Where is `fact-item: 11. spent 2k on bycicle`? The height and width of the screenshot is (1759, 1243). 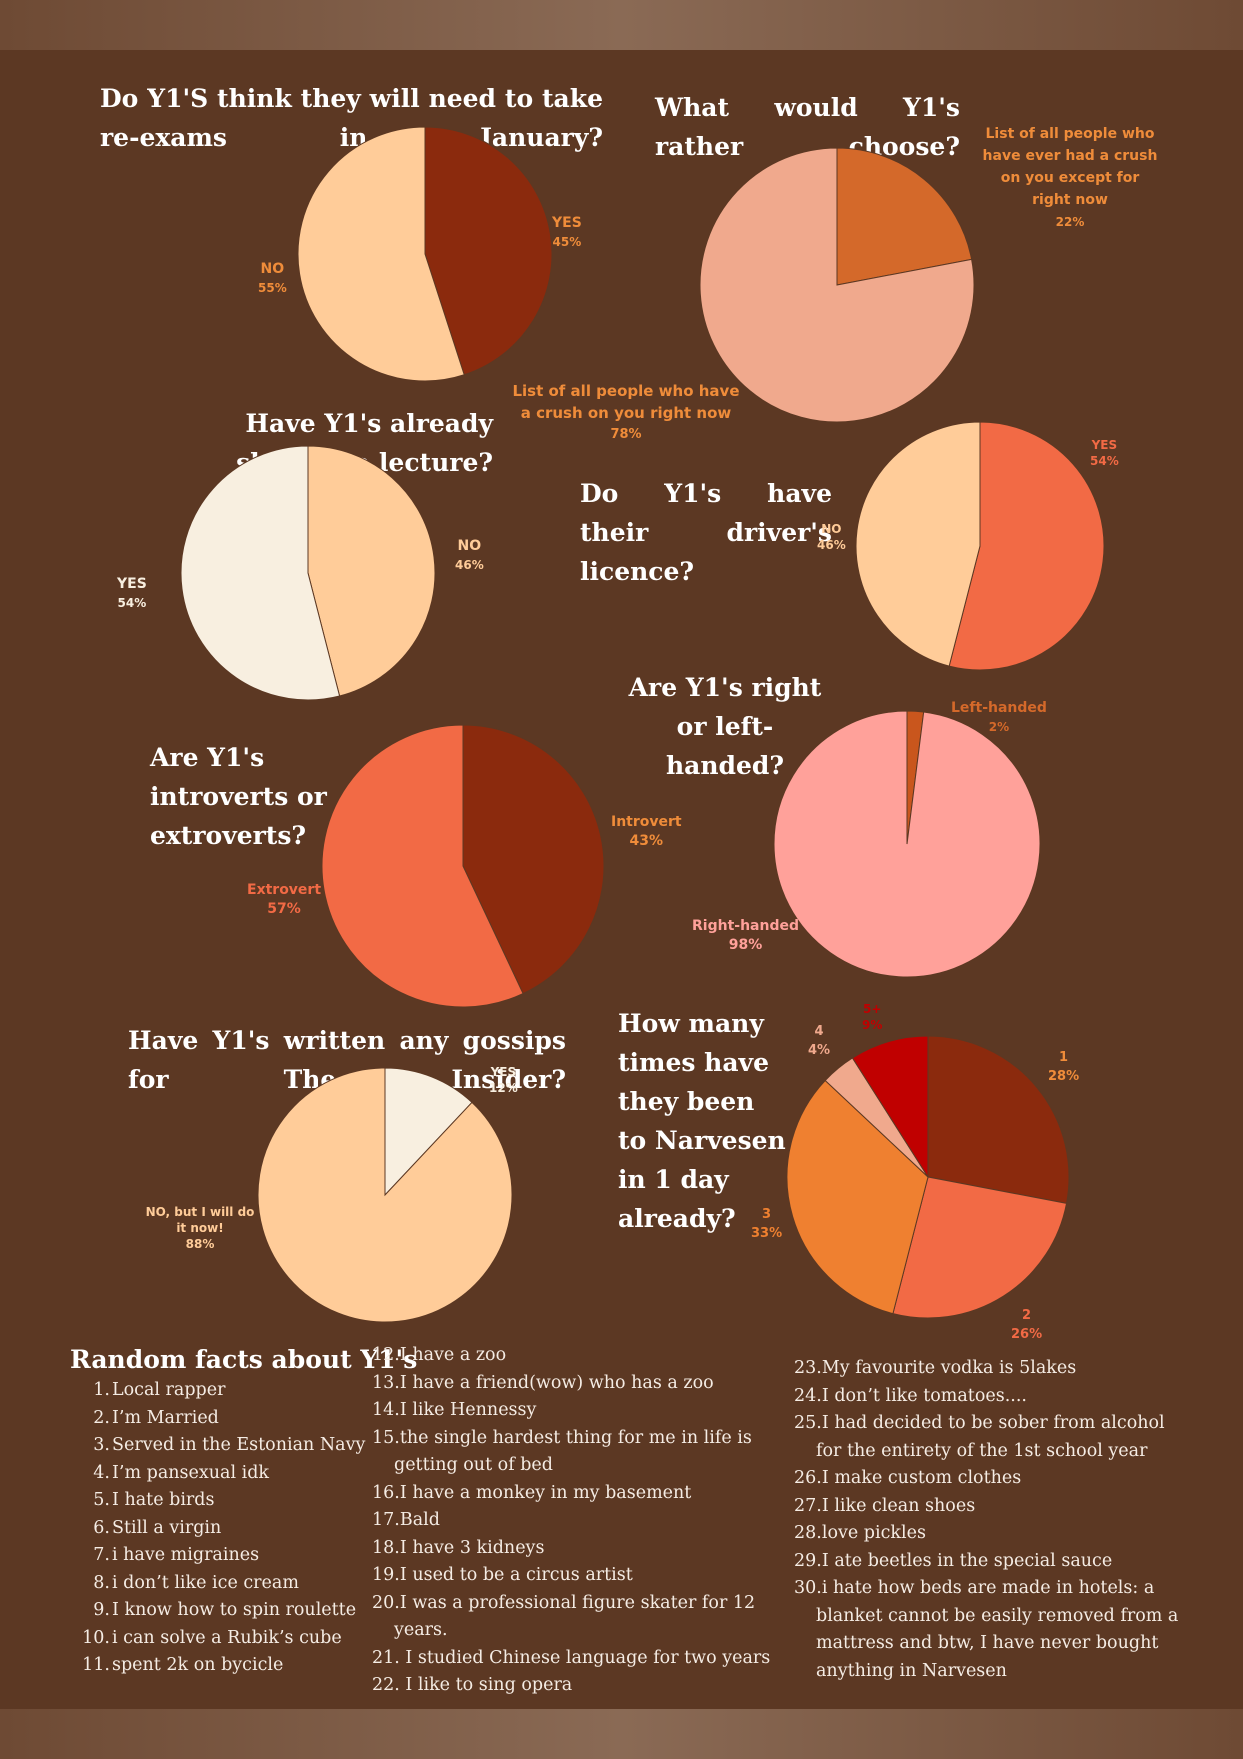 fact-item: 11. spent 2k on bycicle is located at coordinates (225, 1666).